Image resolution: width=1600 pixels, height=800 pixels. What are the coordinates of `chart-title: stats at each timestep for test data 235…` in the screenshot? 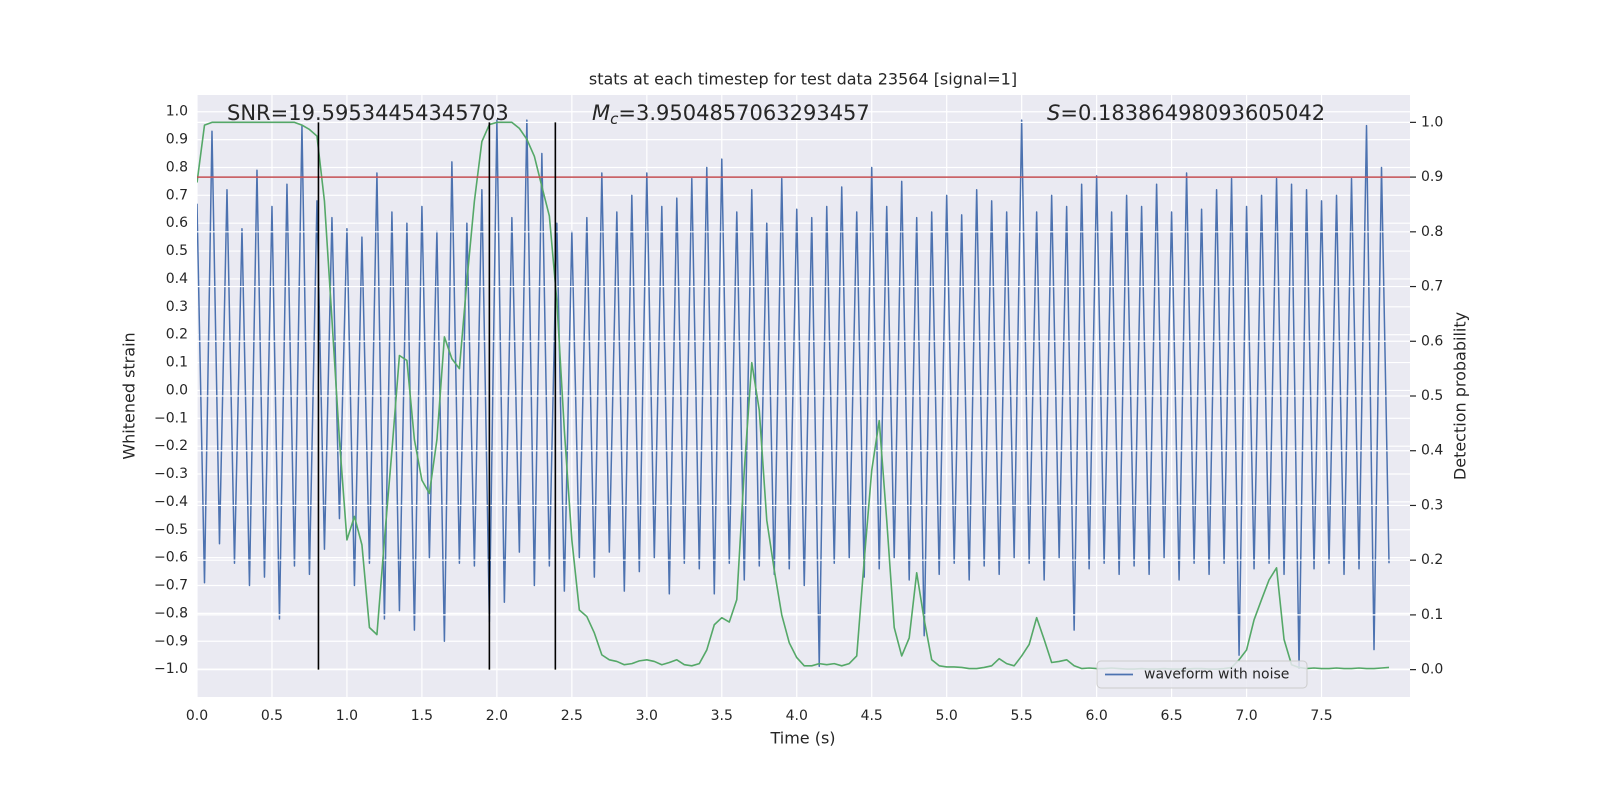 It's located at (803, 79).